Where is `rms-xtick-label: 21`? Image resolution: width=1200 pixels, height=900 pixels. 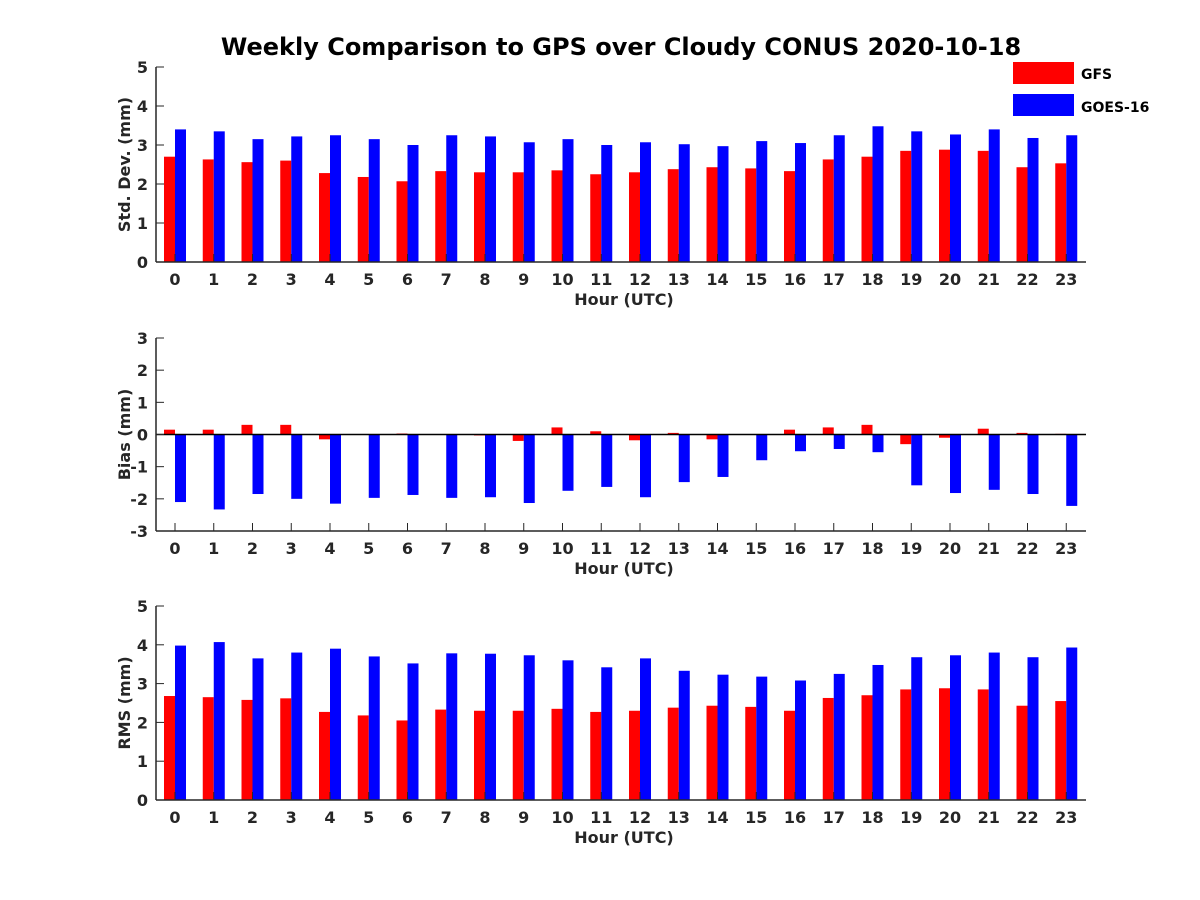
rms-xtick-label: 21 is located at coordinates (989, 817).